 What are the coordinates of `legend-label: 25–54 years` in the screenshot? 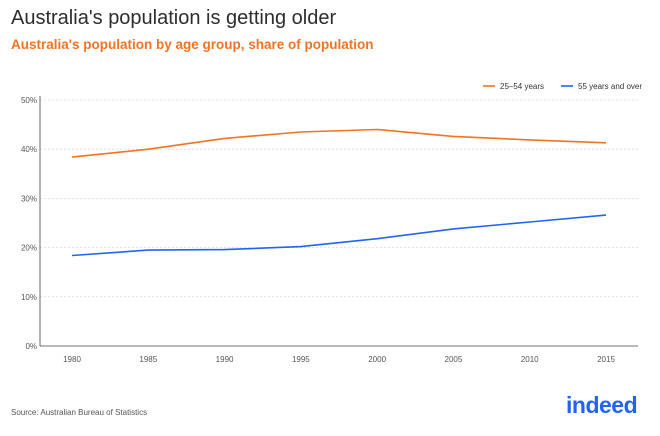 It's located at (522, 86).